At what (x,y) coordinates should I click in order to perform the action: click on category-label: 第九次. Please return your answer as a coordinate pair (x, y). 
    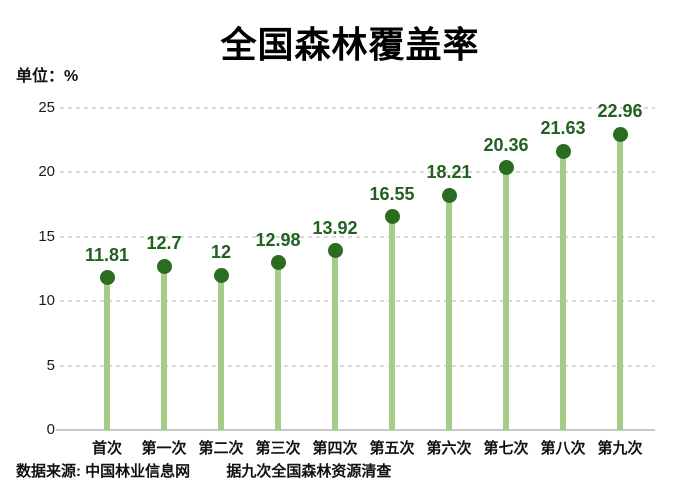
    Looking at the image, I should click on (620, 448).